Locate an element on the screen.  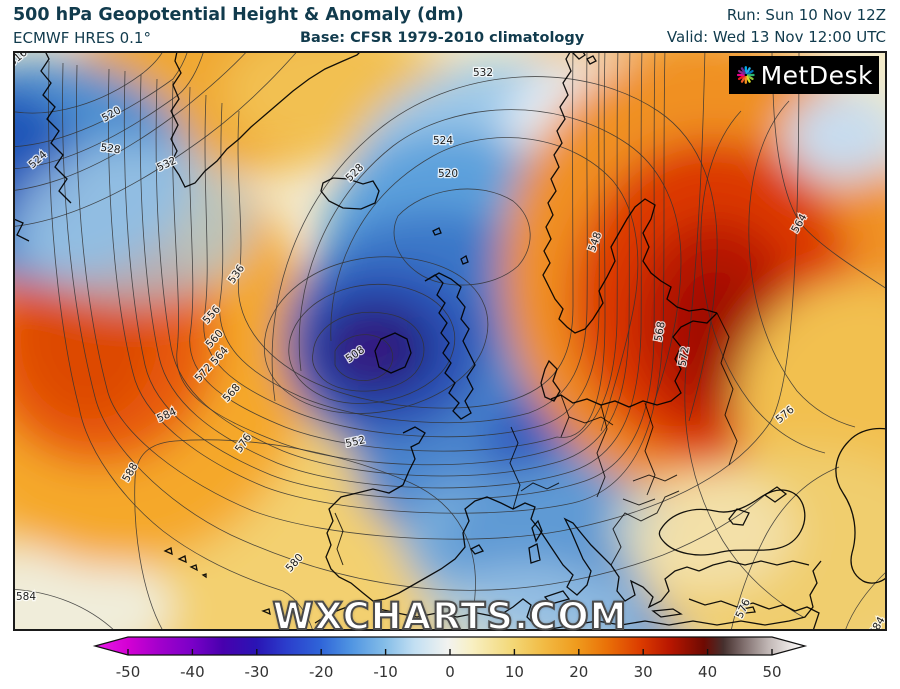
contour-label: 568 is located at coordinates (659, 332).